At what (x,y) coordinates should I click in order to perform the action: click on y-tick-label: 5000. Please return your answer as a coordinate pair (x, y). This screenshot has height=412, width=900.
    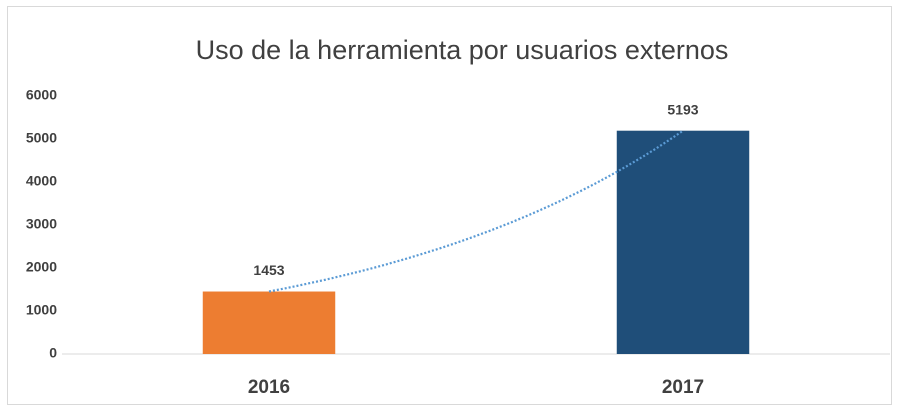
    Looking at the image, I should click on (41, 138).